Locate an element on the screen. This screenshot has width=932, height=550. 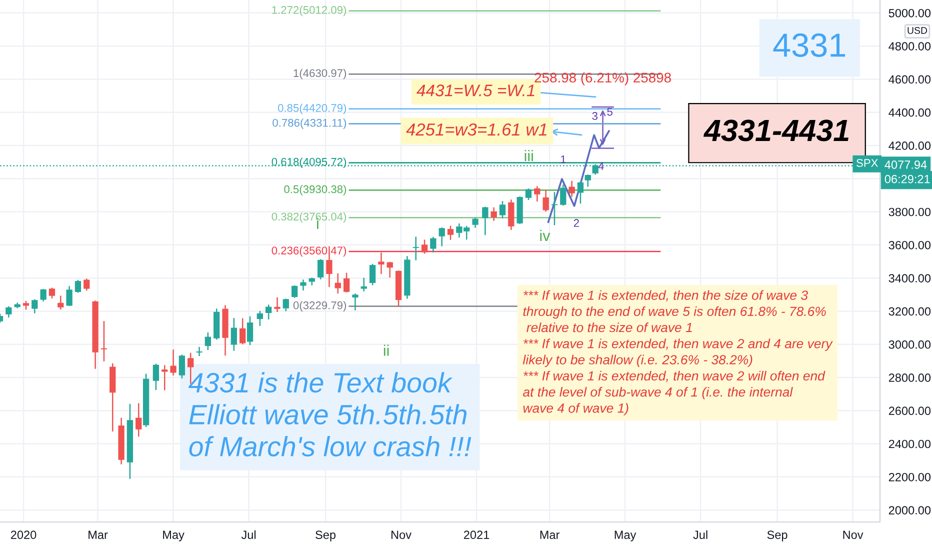
y-tick-label: 4400.00 is located at coordinates (909, 112).